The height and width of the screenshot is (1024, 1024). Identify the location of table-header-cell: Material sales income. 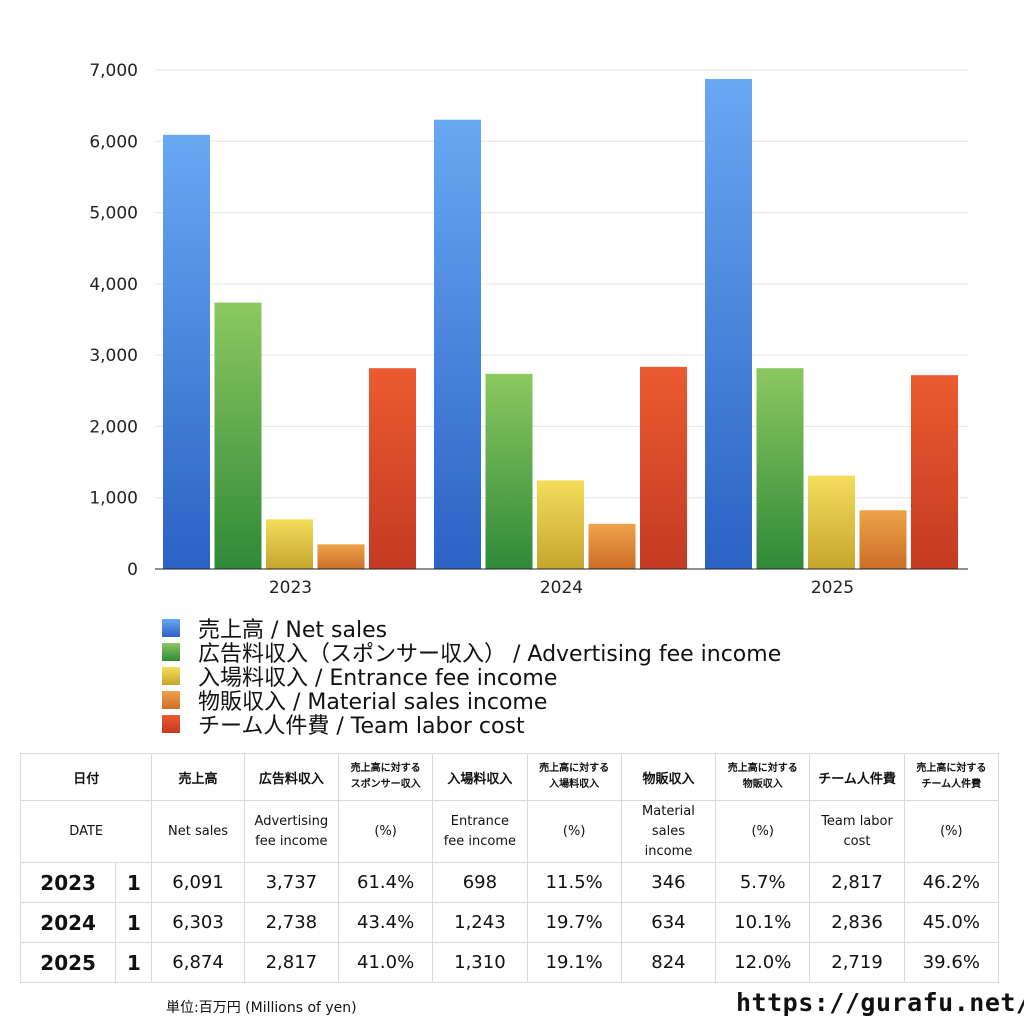
(668, 831).